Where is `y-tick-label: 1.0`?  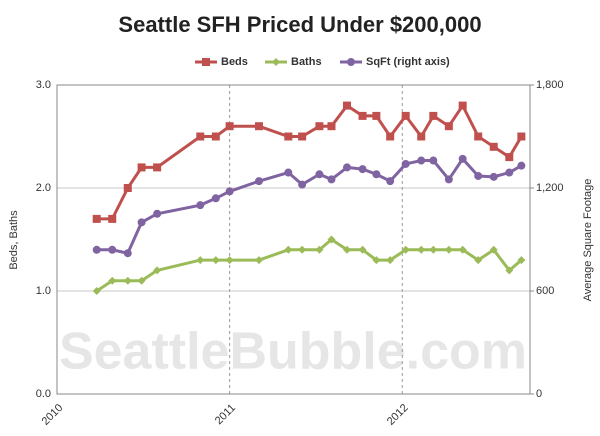 y-tick-label: 1.0 is located at coordinates (43, 291).